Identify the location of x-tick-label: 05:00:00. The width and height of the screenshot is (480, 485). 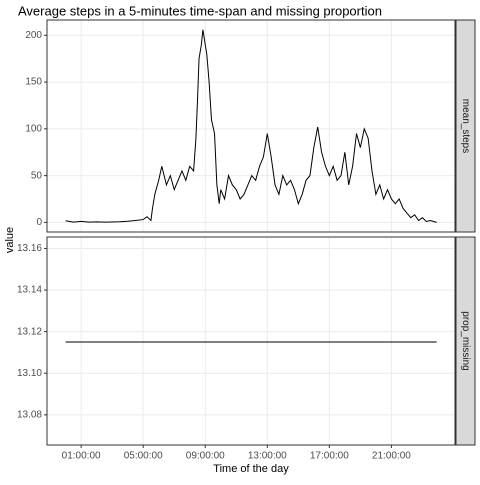
(143, 456).